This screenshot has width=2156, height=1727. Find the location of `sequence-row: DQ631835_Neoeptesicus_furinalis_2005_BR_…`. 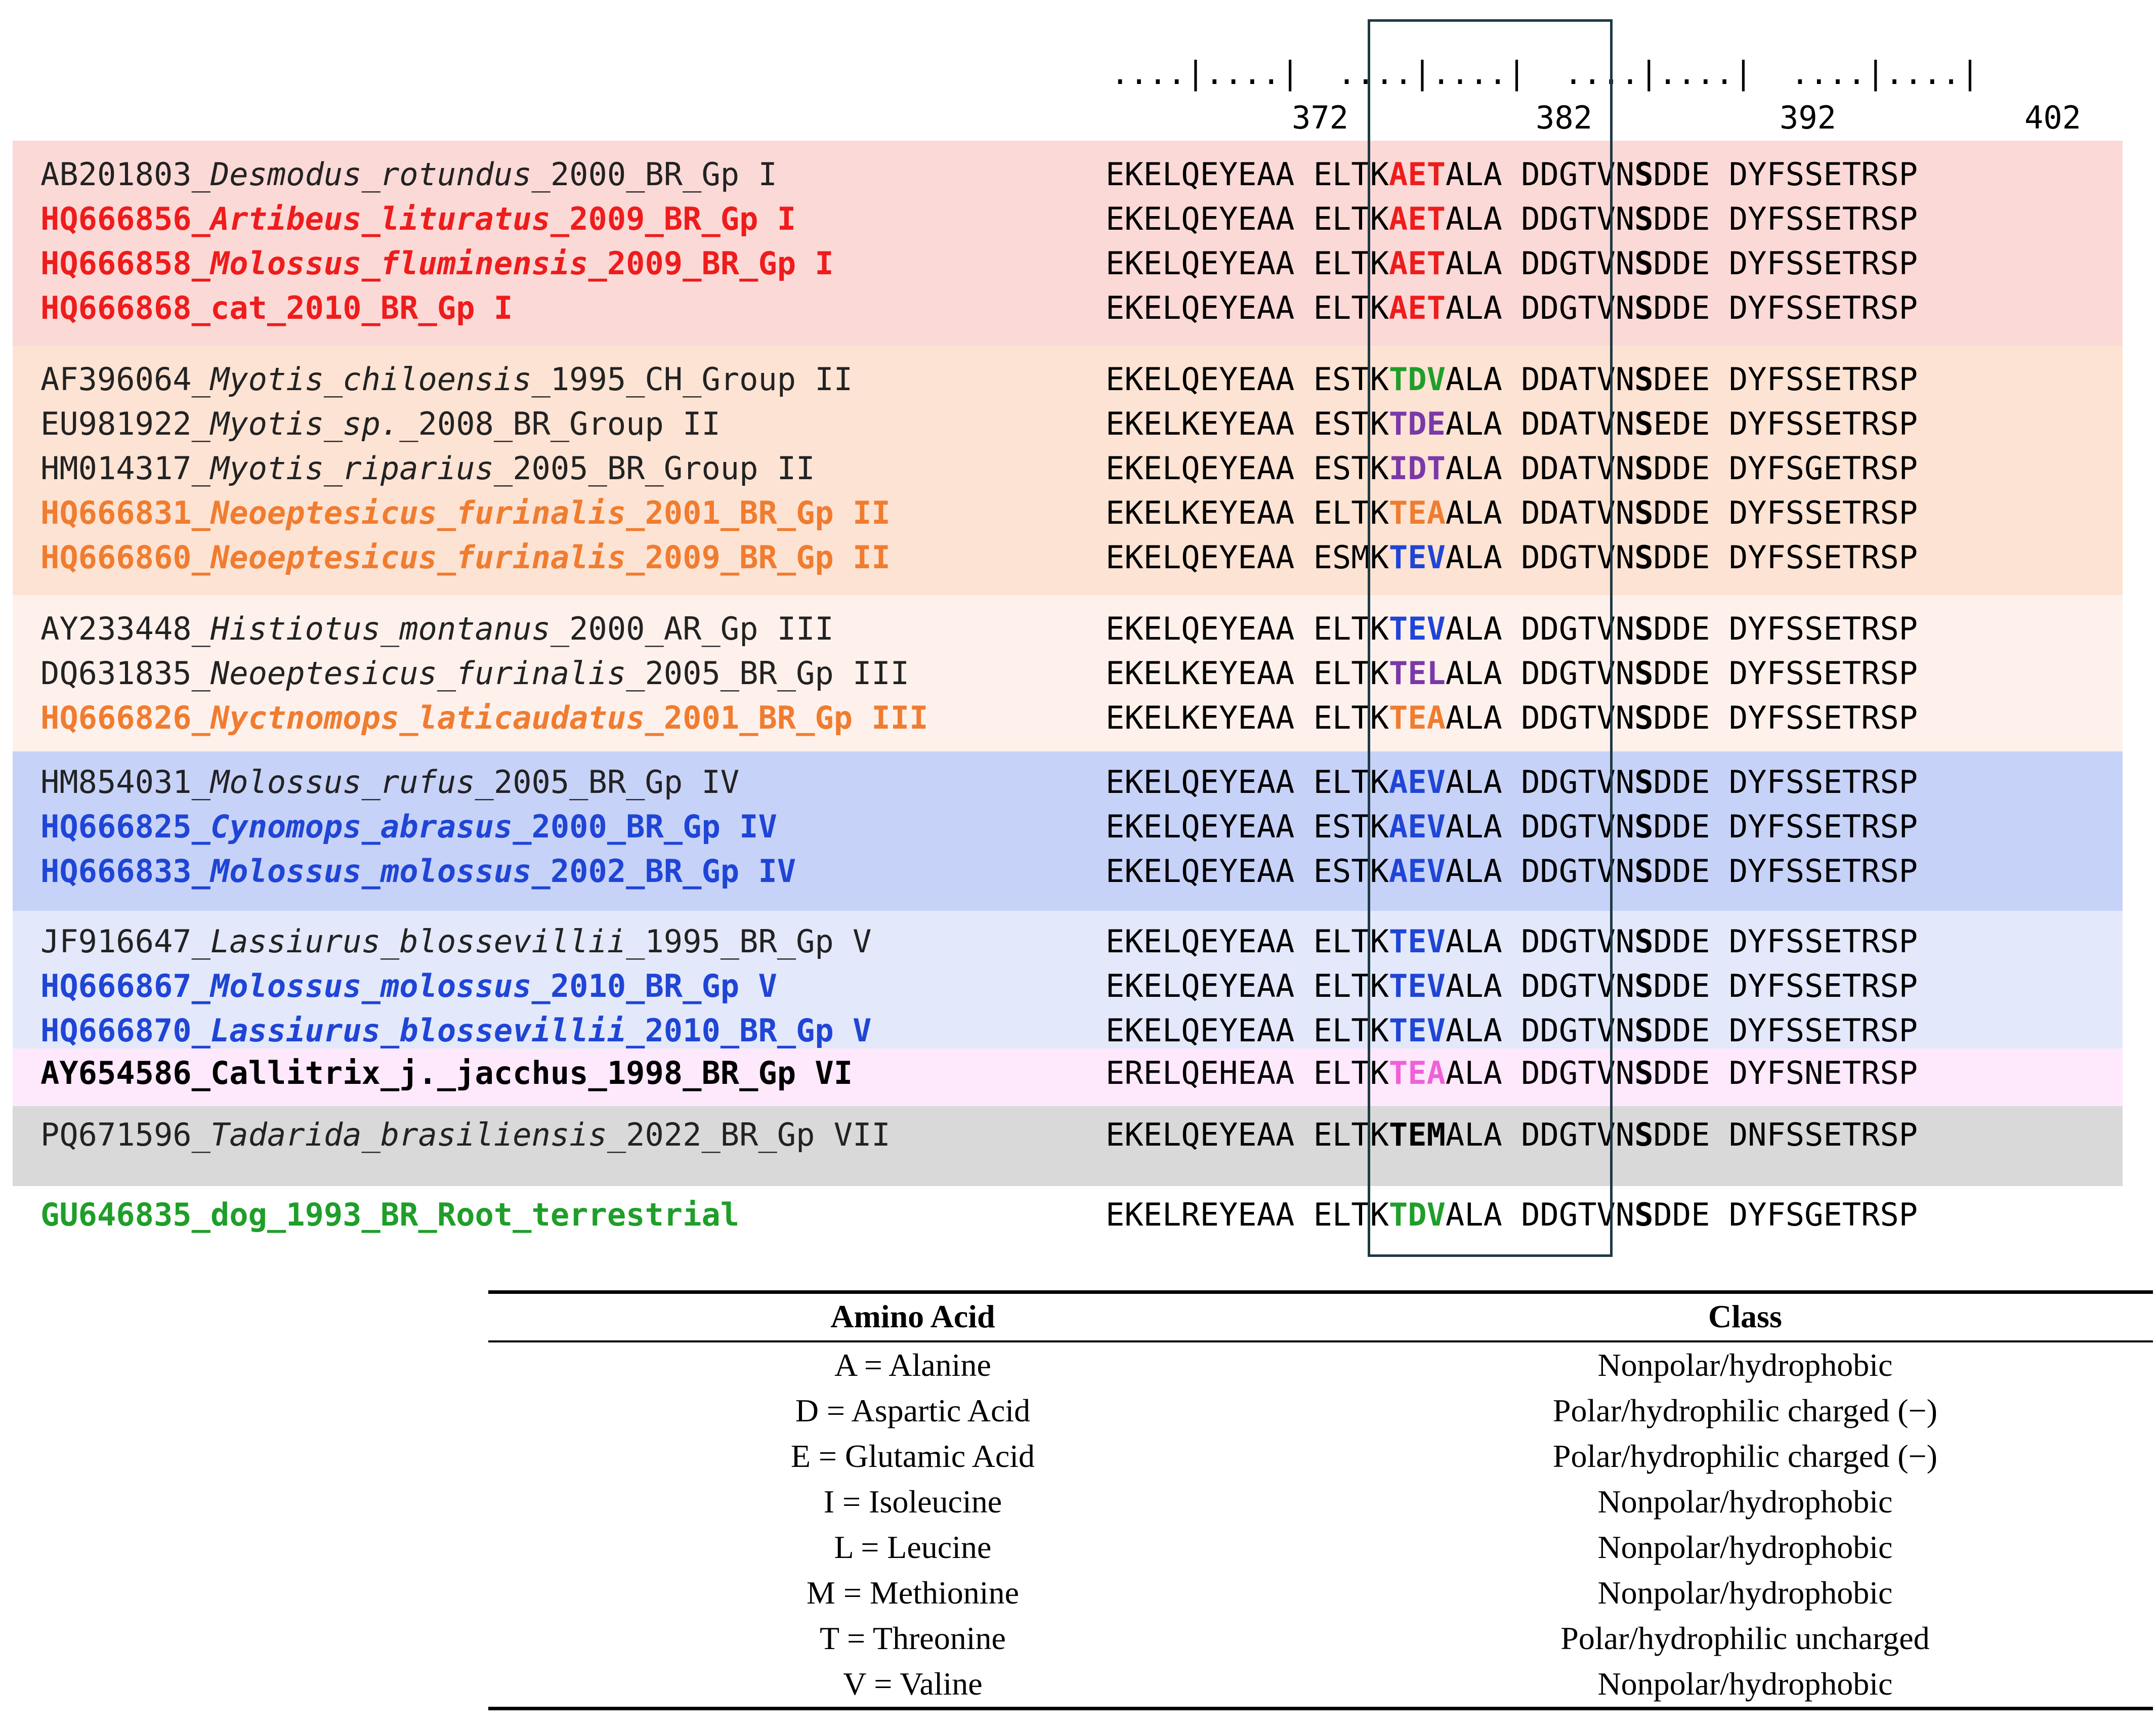

sequence-row: DQ631835_Neoeptesicus_furinalis_2005_BR_… is located at coordinates (1068, 677).